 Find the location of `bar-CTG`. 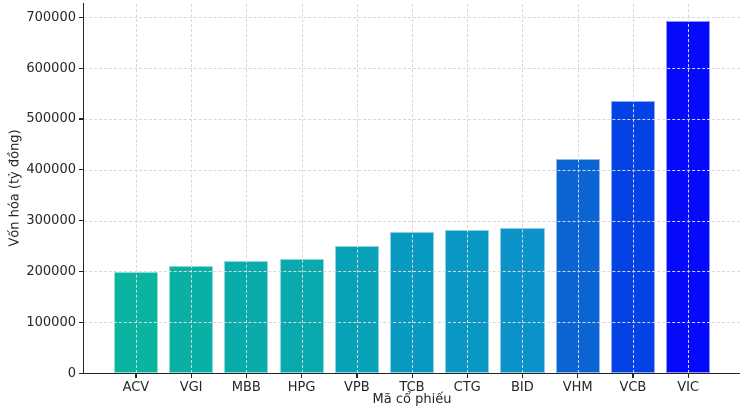

bar-CTG is located at coordinates (467, 301).